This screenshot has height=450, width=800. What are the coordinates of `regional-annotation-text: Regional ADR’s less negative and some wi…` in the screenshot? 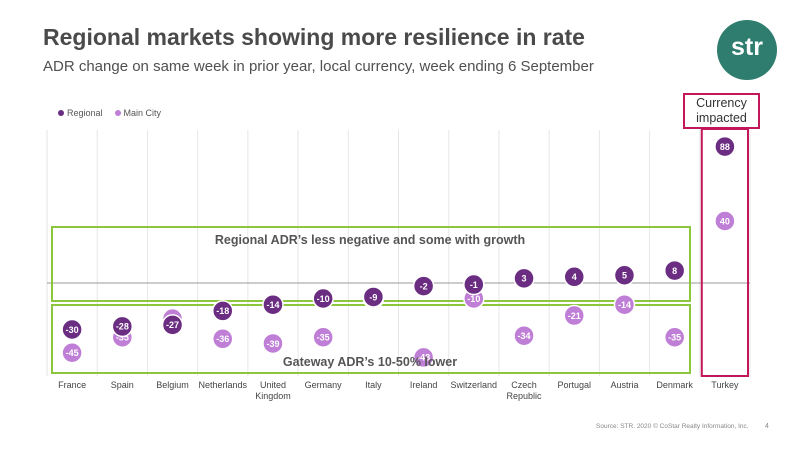 It's located at (370, 240).